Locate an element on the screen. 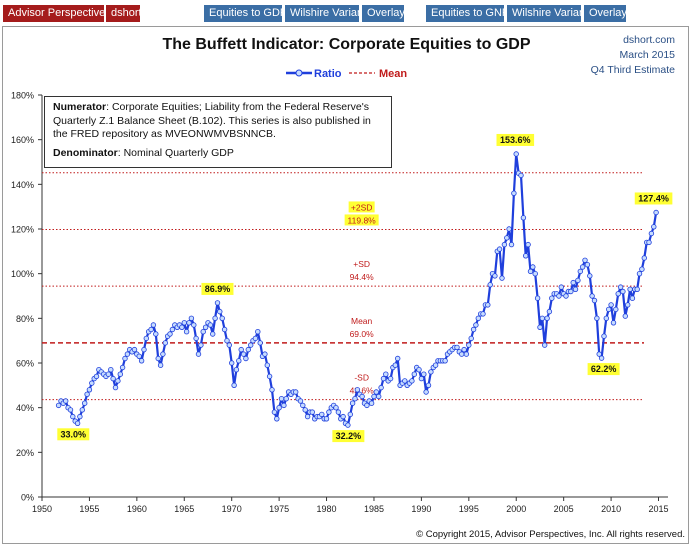 Image resolution: width=693 pixels, height=554 pixels. wilshire-variant-button-2: Wilshire Variant is located at coordinates (547, 13).